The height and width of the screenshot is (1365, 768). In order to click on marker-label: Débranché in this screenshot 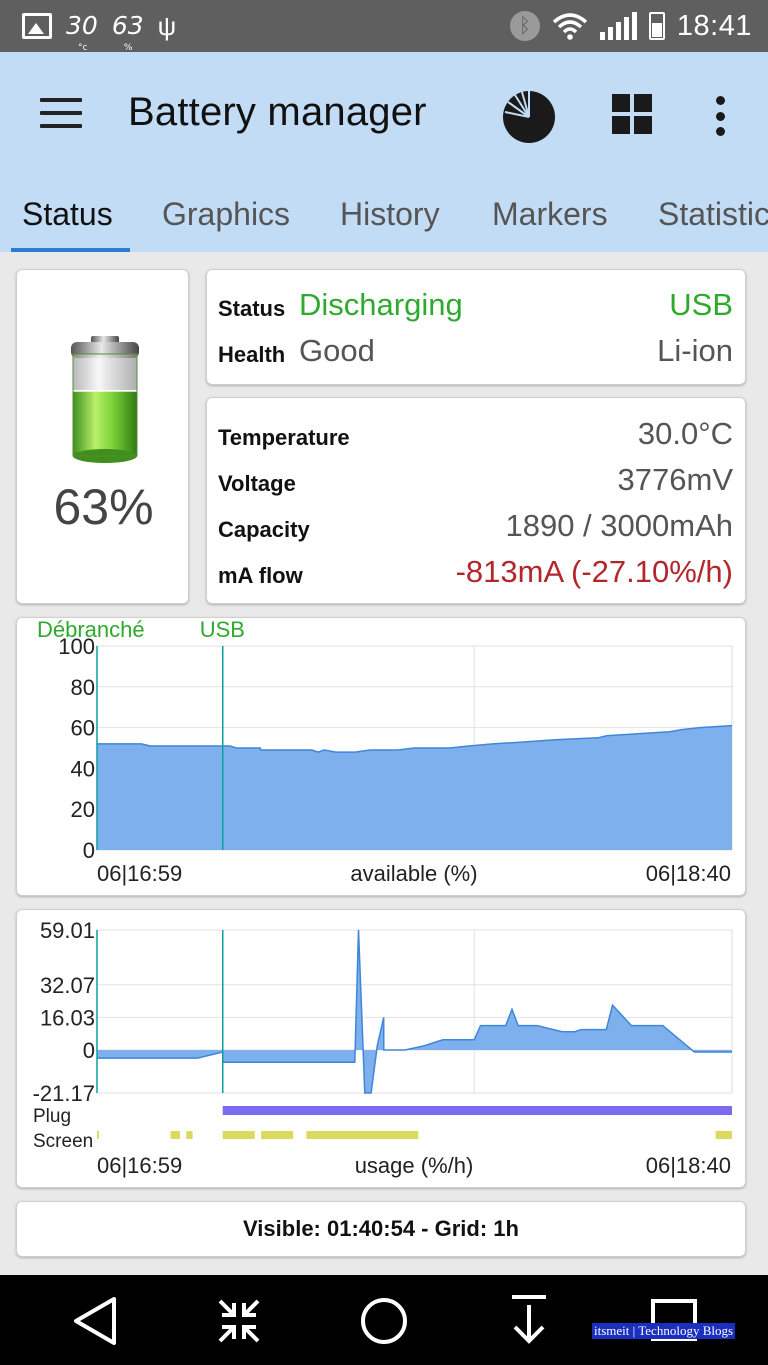, I will do `click(91, 630)`.